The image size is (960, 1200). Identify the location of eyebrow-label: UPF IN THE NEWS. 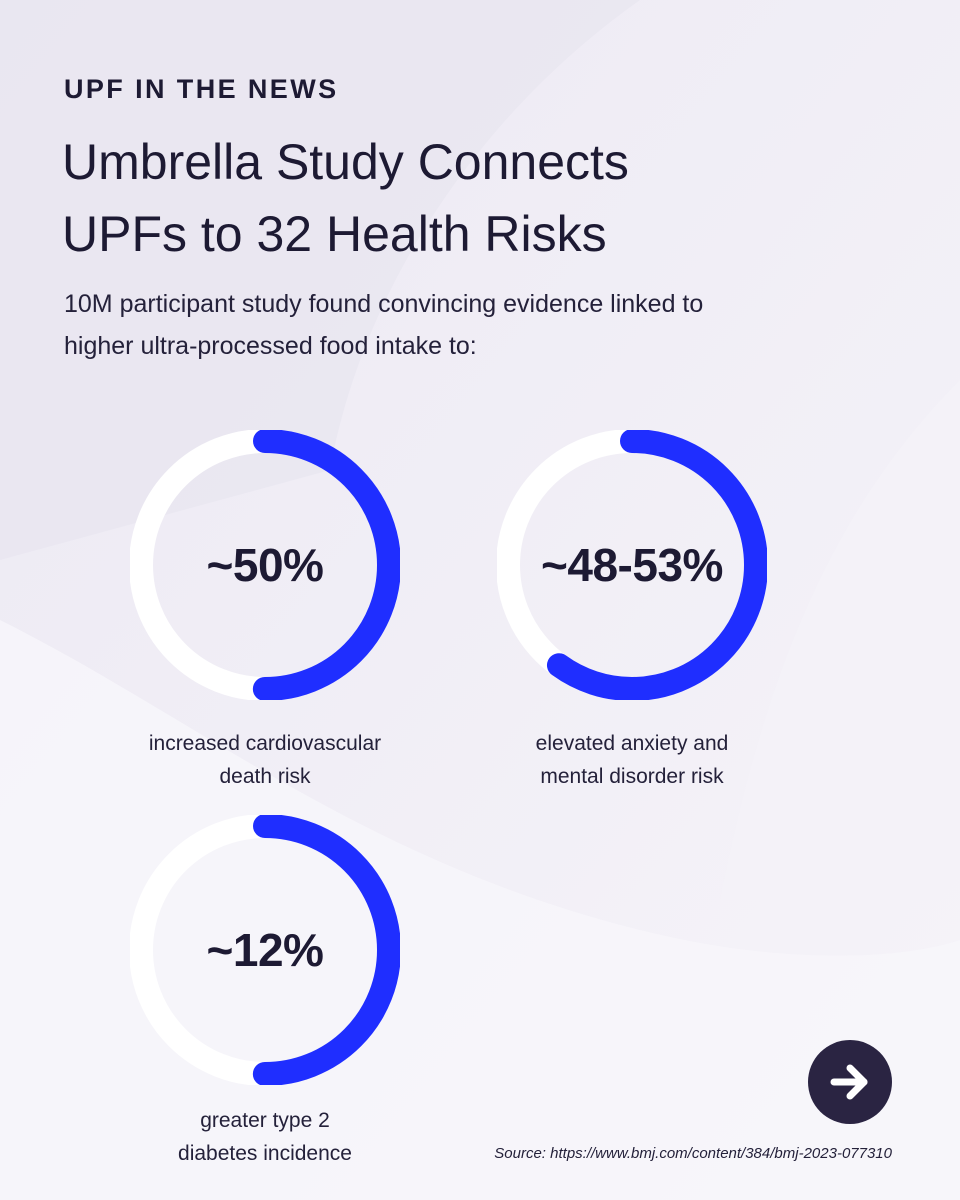
(201, 89).